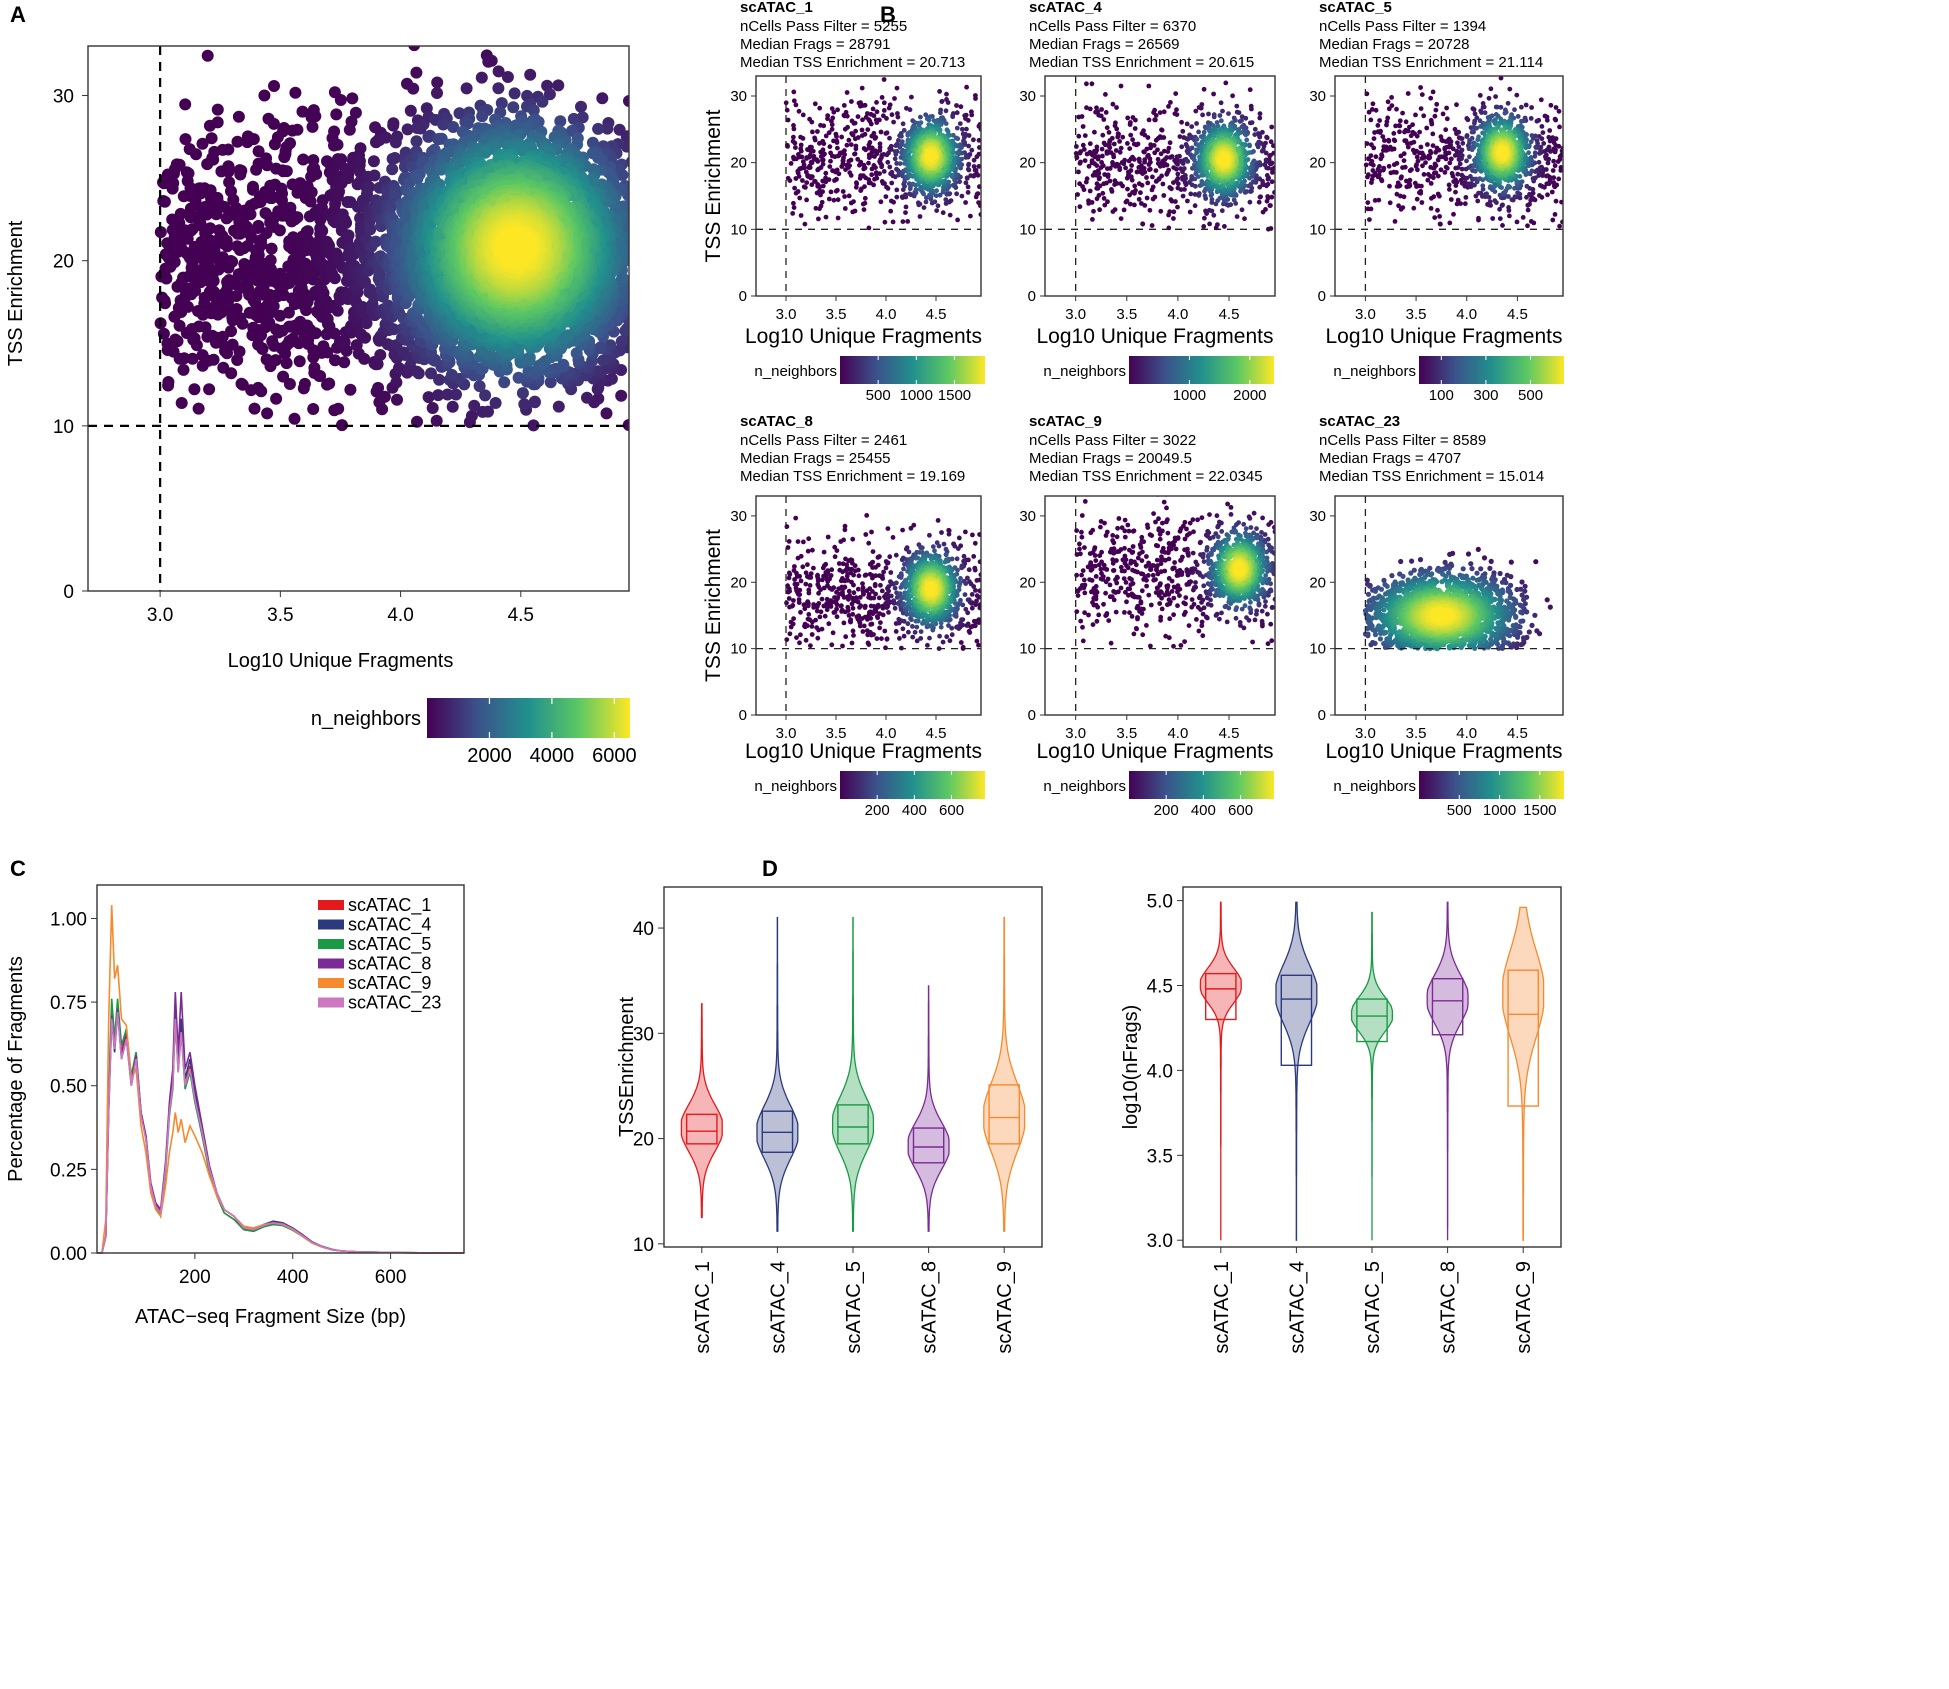 This screenshot has width=1949, height=1689. What do you see at coordinates (614, 756) in the screenshot?
I see `colorbar-tick-label: 6000` at bounding box center [614, 756].